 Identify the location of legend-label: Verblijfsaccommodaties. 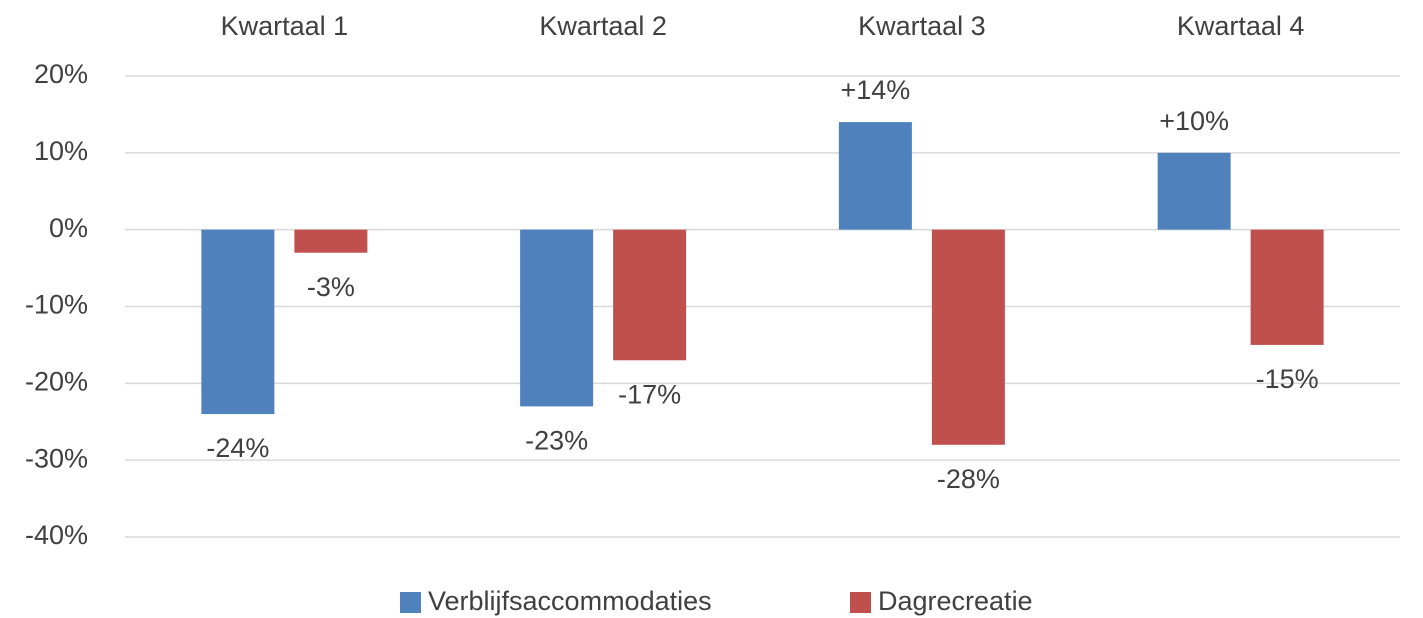
(570, 601).